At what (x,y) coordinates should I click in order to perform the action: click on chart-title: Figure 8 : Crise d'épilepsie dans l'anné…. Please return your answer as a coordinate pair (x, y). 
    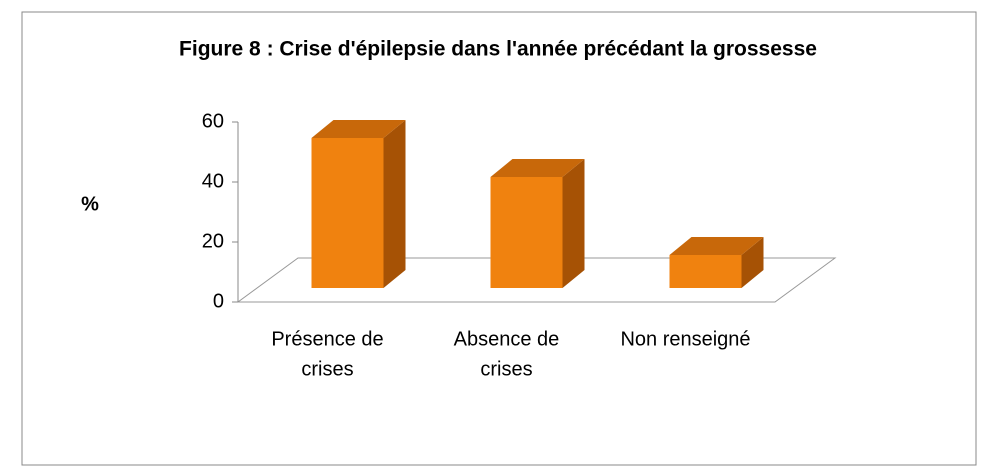
    Looking at the image, I should click on (498, 49).